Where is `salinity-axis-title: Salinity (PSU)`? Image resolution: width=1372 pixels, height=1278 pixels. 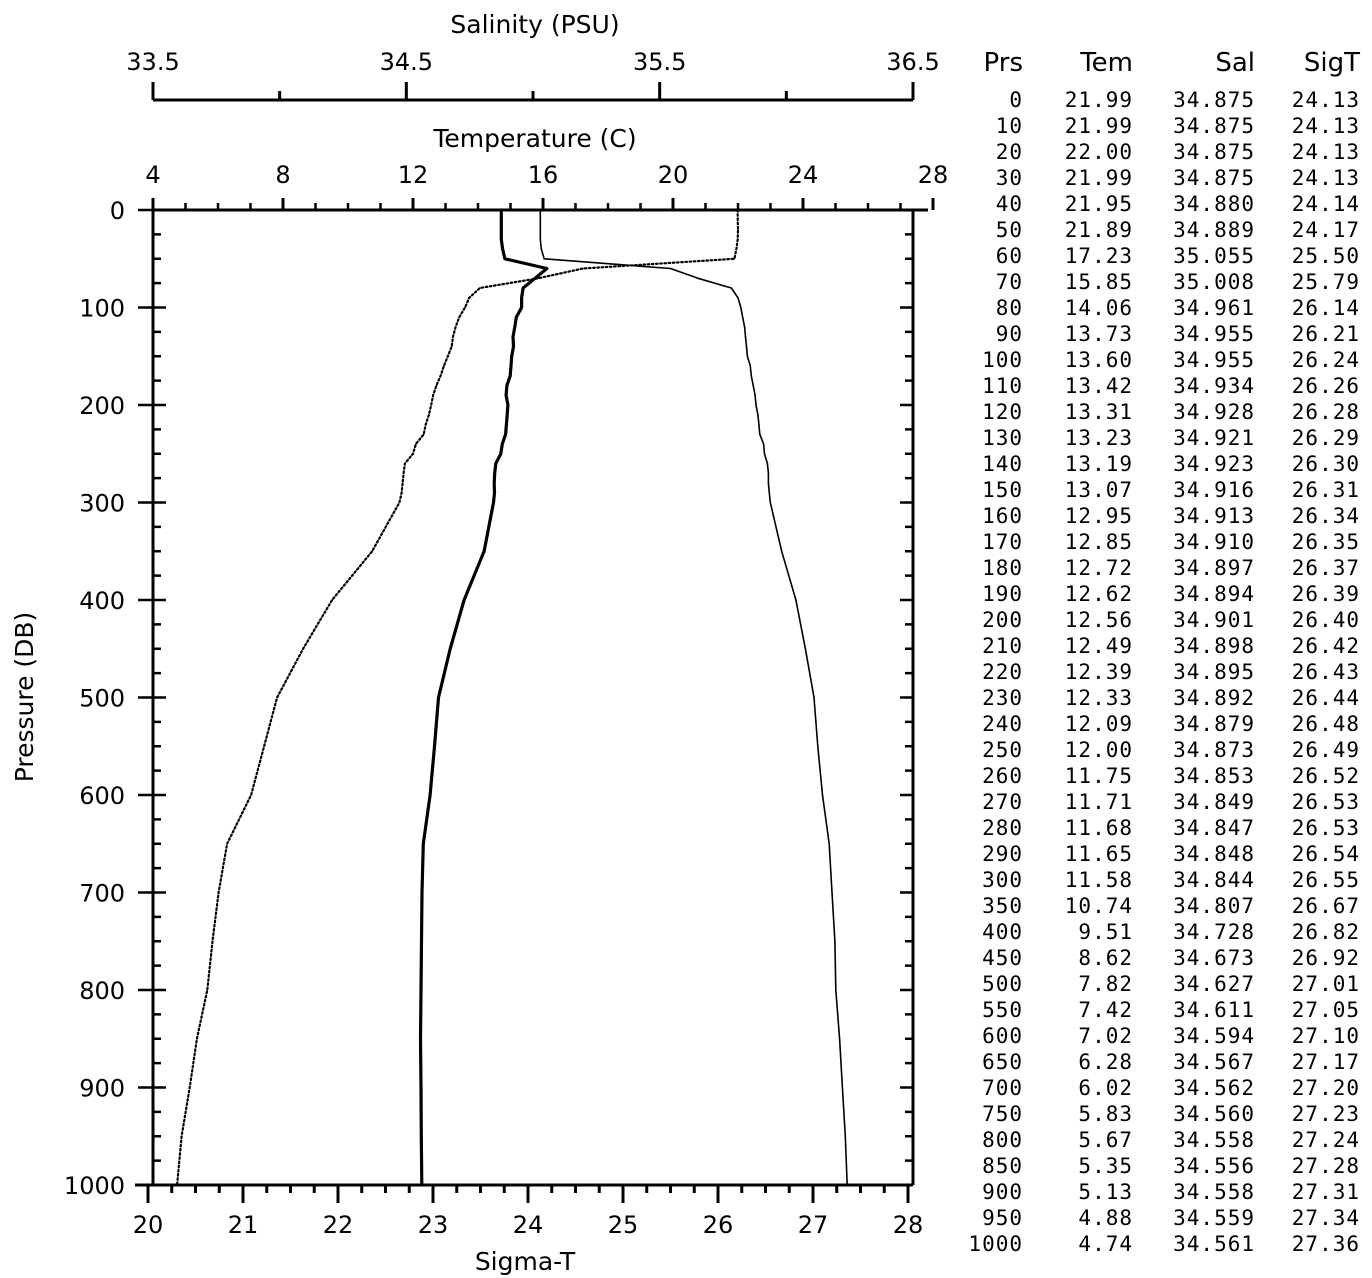 salinity-axis-title: Salinity (PSU) is located at coordinates (534, 24).